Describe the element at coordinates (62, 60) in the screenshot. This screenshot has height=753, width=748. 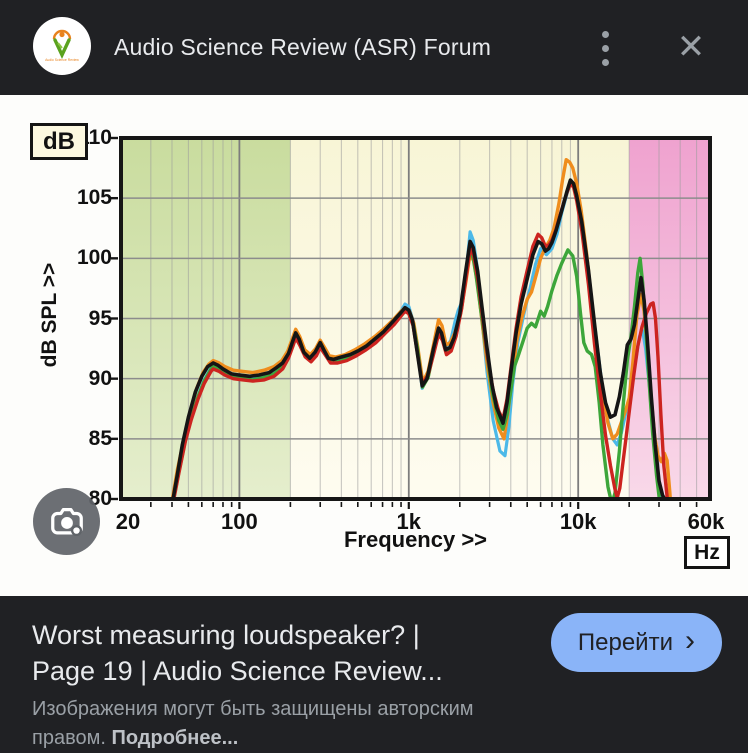
I see `svg-text: Audio Science Review` at that location.